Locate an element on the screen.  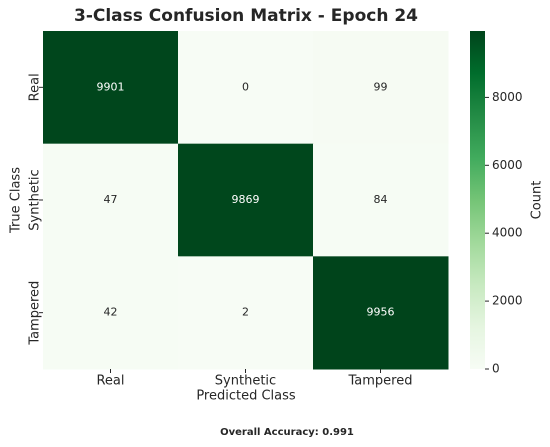
y-axis-label: True Class is located at coordinates (16, 200).